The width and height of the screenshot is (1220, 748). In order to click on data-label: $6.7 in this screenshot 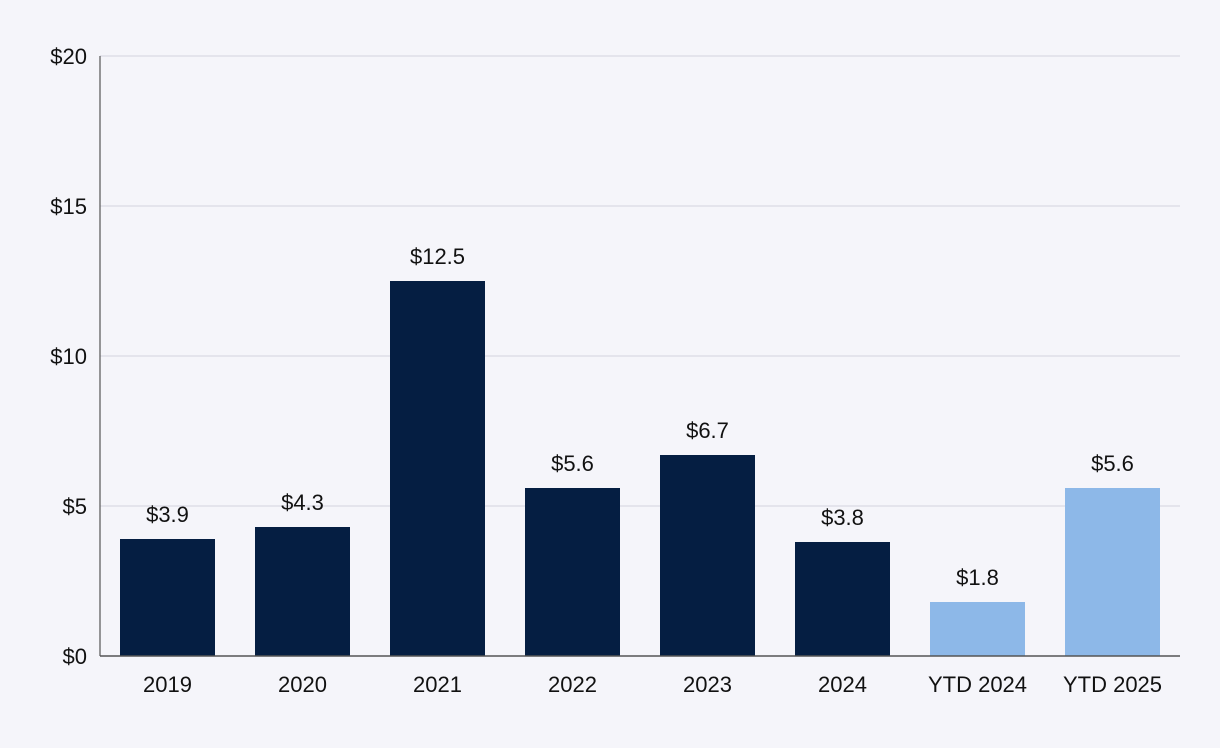, I will do `click(707, 430)`.